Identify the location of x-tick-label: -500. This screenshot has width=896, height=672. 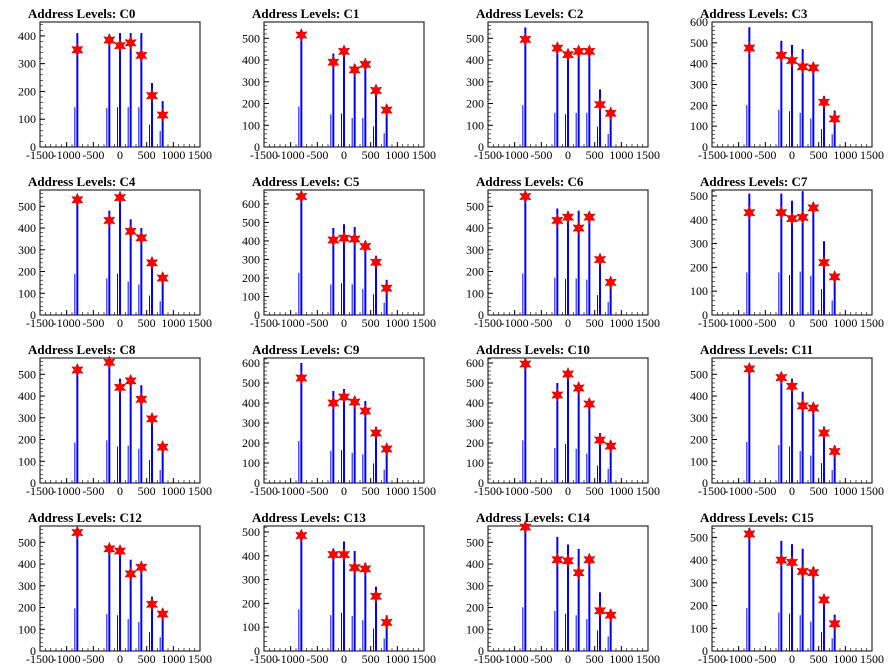
(93, 491).